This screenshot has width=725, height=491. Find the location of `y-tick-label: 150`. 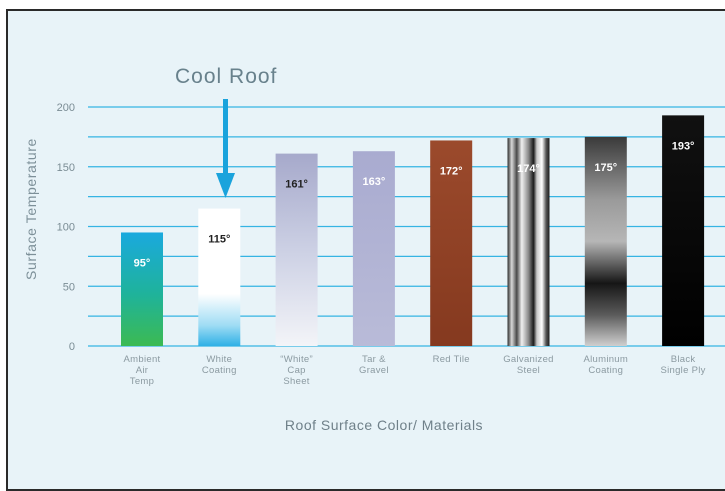

y-tick-label: 150 is located at coordinates (66, 168).